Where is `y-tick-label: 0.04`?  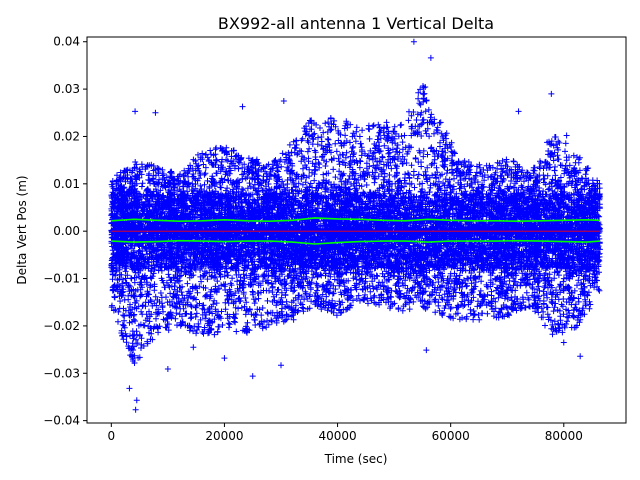 y-tick-label: 0.04 is located at coordinates (66, 42).